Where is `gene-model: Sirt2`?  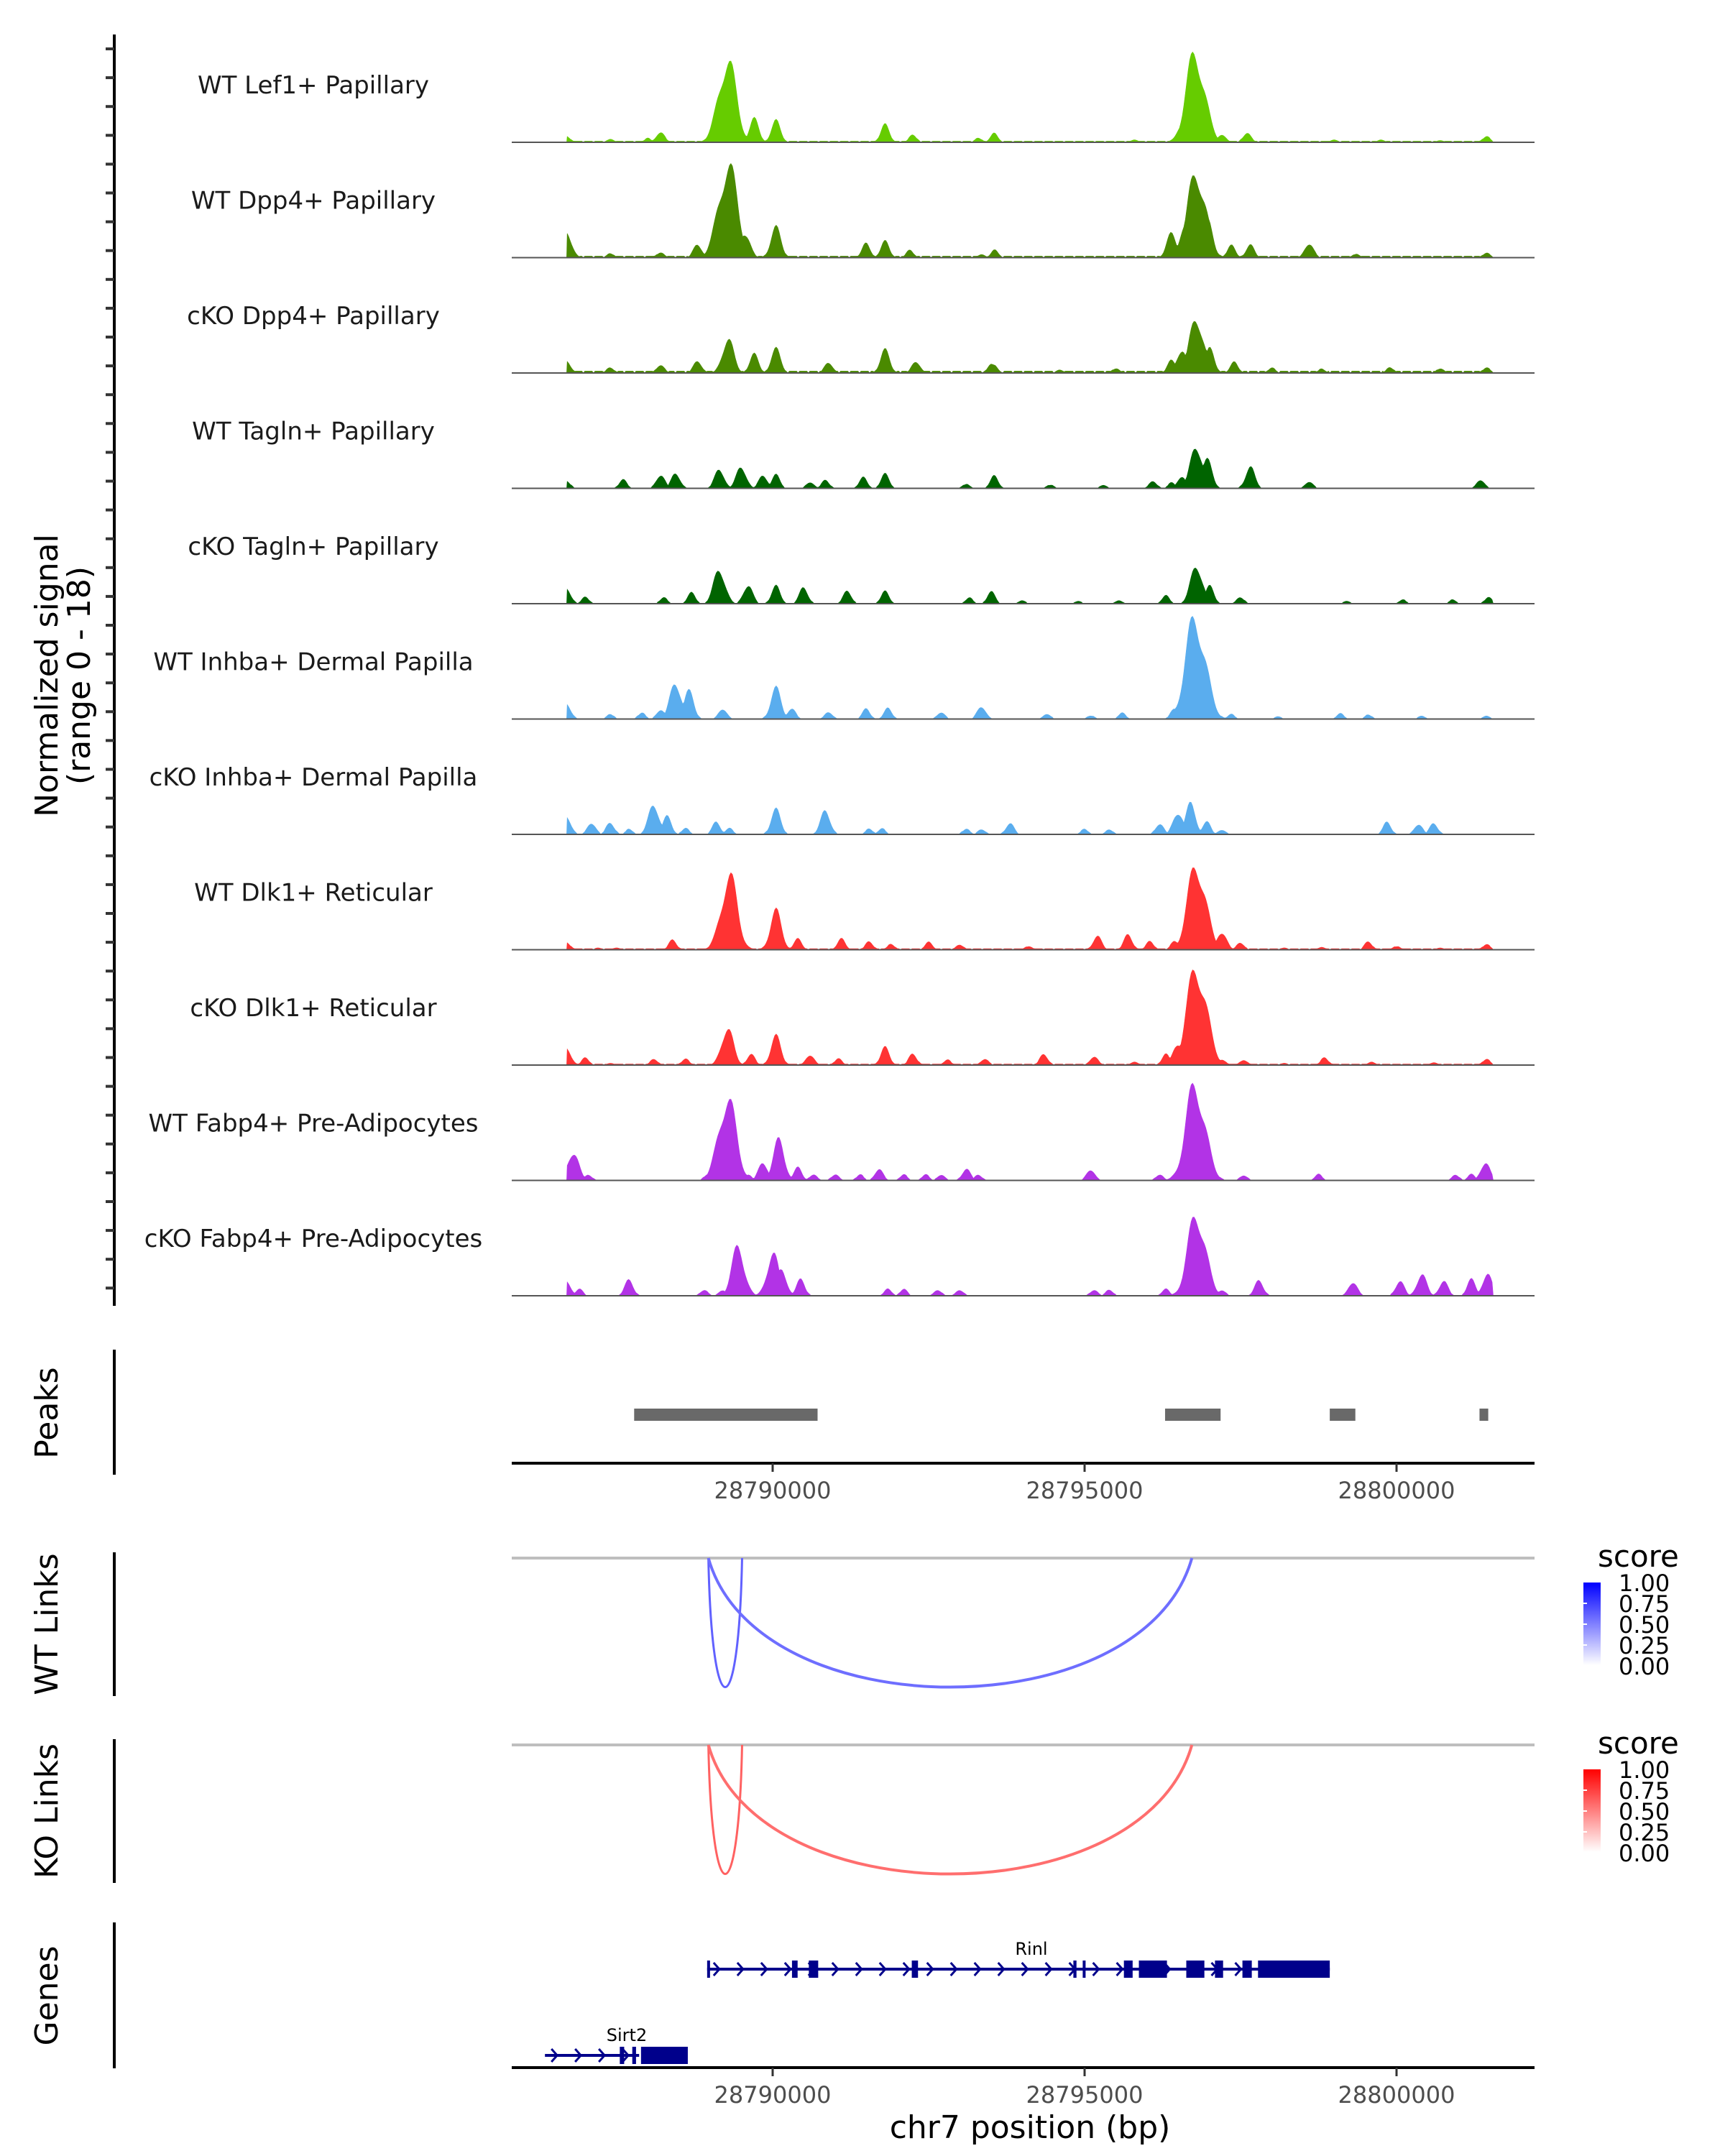 gene-model: Sirt2 is located at coordinates (616, 2044).